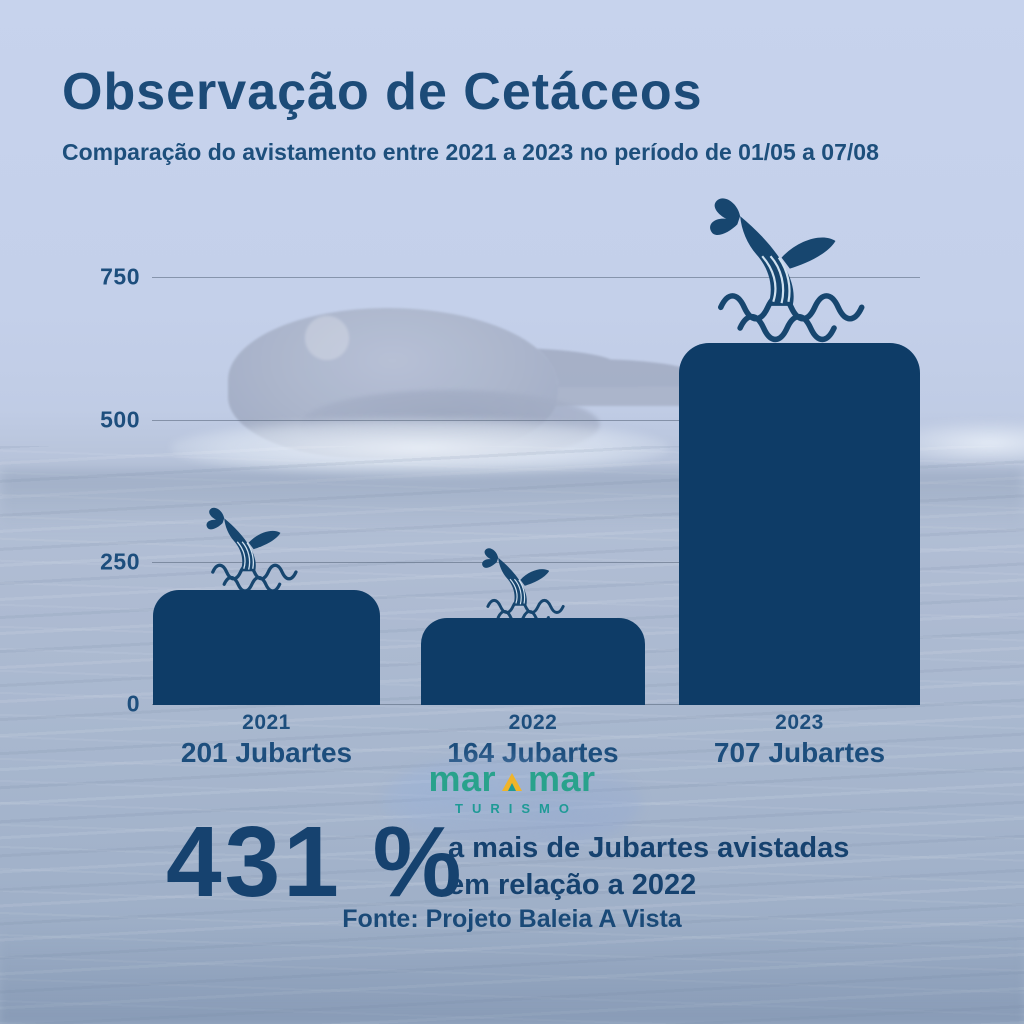 This screenshot has width=1024, height=1024. I want to click on bar-label-2021: 2021 201 Jubartes, so click(266, 740).